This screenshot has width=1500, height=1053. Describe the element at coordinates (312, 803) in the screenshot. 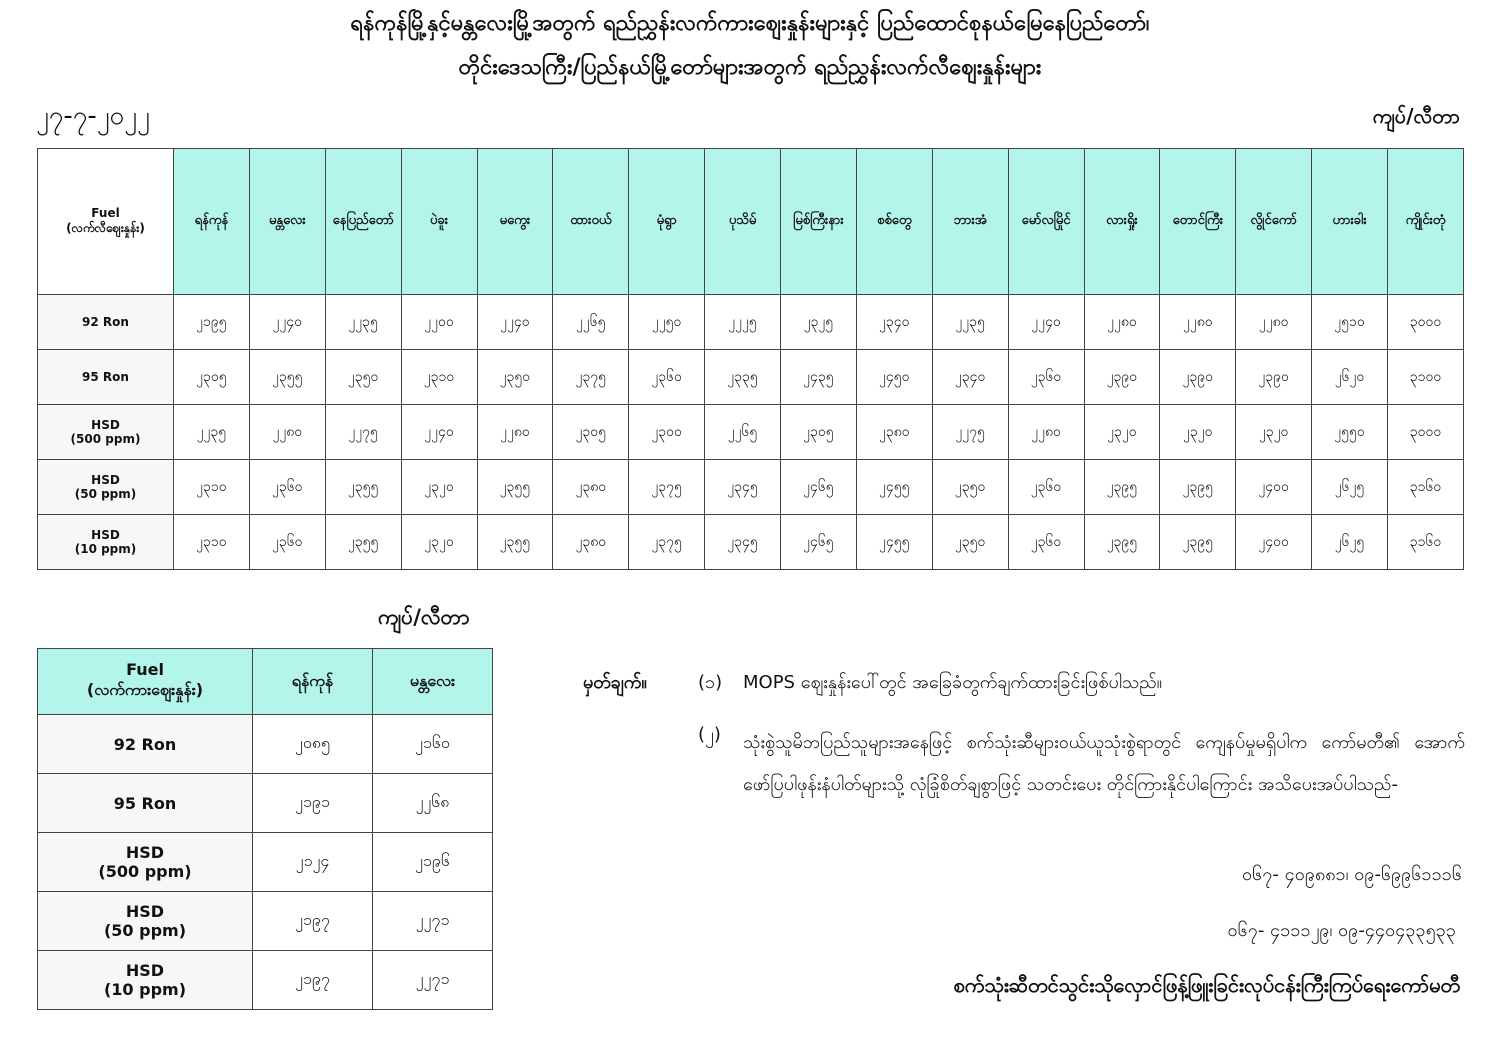

I see `price-cell: ၂၁၉၁` at that location.